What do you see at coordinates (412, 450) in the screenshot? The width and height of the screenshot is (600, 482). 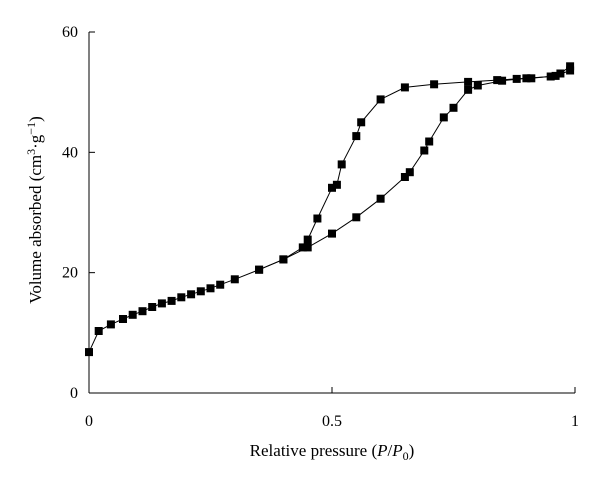 I see `x-axis-label-suffix: )` at bounding box center [412, 450].